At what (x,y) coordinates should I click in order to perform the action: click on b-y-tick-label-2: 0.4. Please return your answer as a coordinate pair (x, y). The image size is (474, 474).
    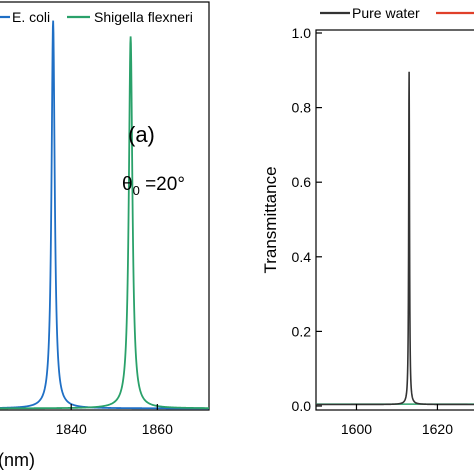
    Looking at the image, I should click on (302, 257).